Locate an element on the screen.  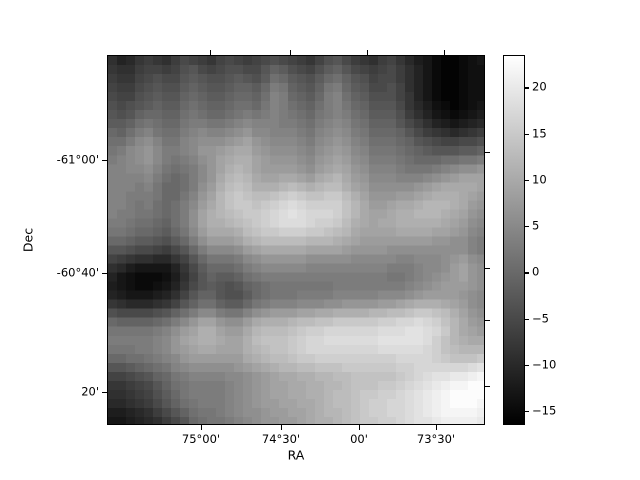
y-ticklabel: 20' is located at coordinates (90, 391).